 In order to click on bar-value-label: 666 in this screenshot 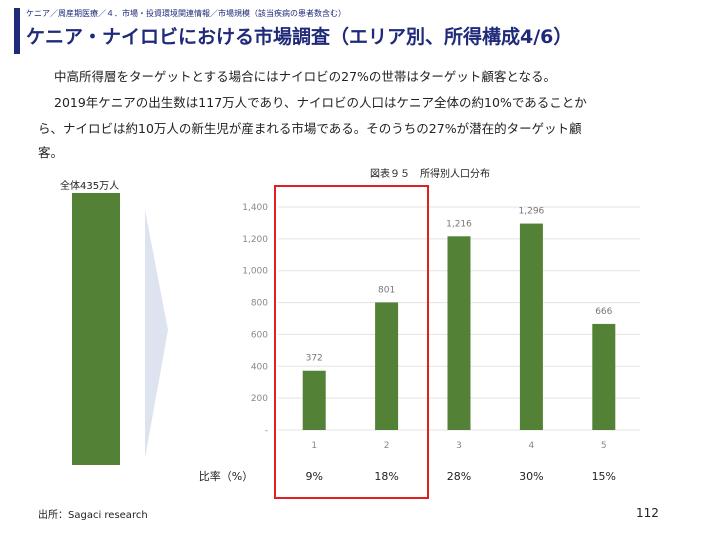, I will do `click(603, 312)`.